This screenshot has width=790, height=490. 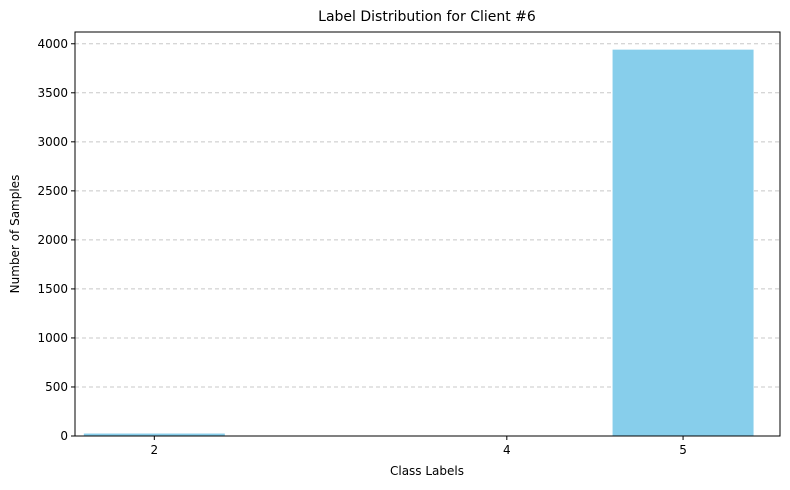 I want to click on y-tick-label: 2000, so click(x=52, y=240).